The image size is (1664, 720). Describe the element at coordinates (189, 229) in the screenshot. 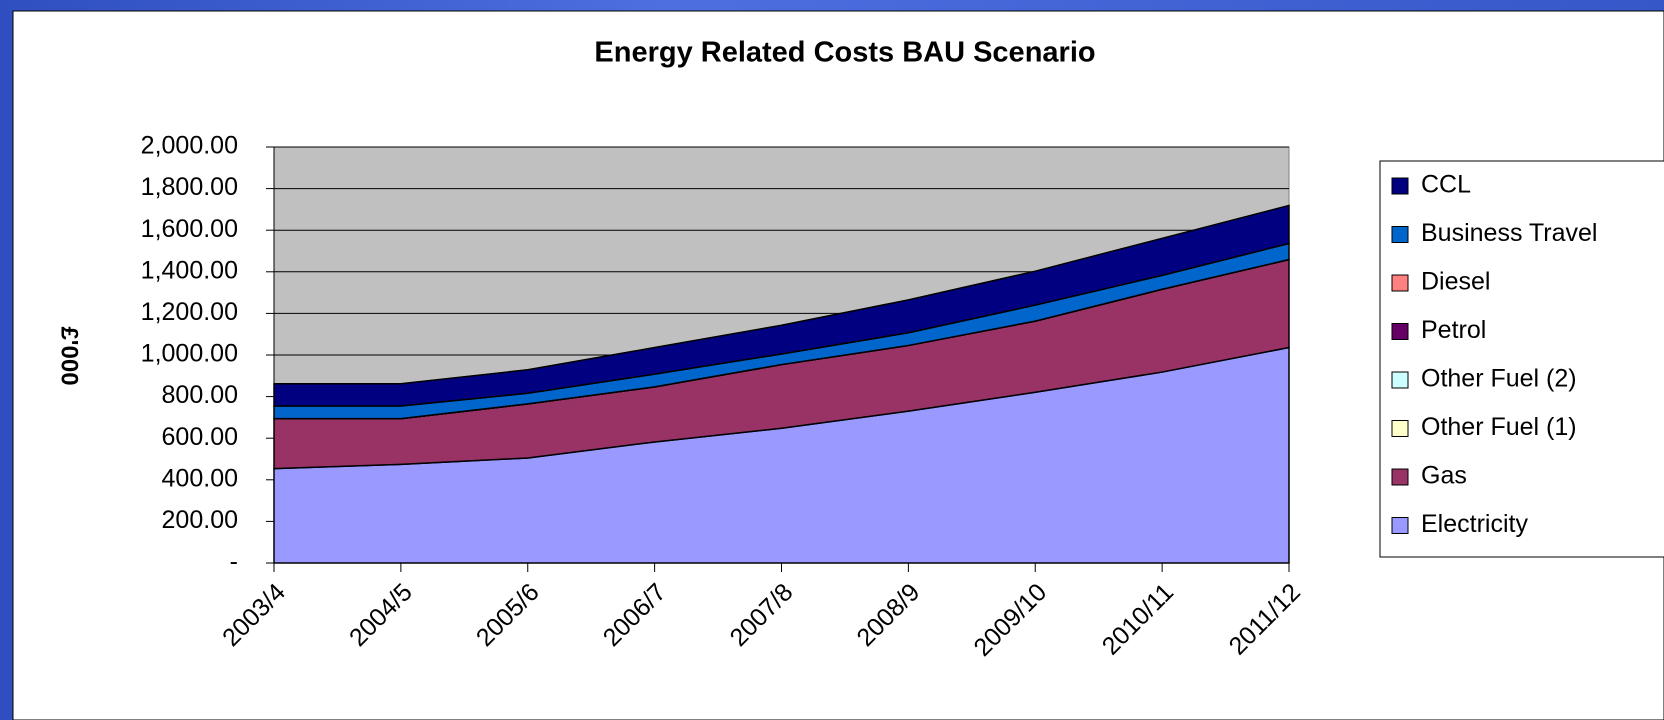

I see `y-tick-label: 1,600.00` at that location.